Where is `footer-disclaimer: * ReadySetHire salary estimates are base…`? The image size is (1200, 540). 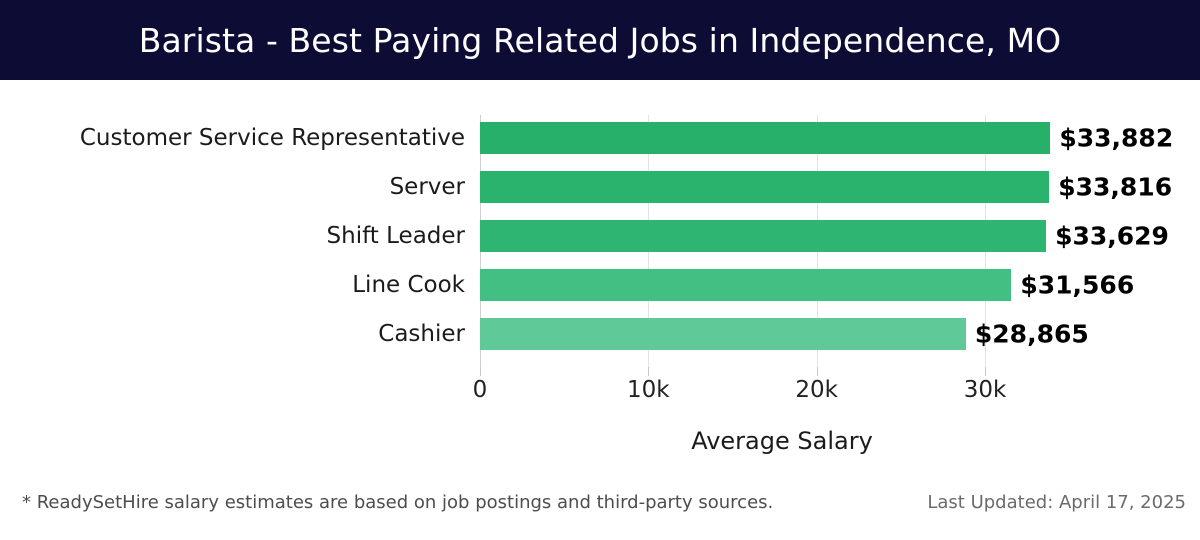
footer-disclaimer: * ReadySetHire salary estimates are base… is located at coordinates (398, 502).